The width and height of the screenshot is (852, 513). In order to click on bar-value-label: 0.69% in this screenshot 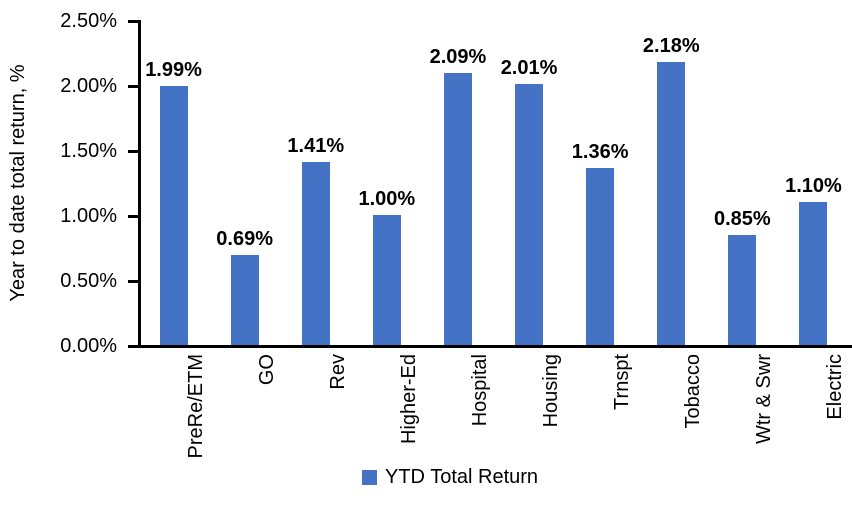, I will do `click(244, 239)`.